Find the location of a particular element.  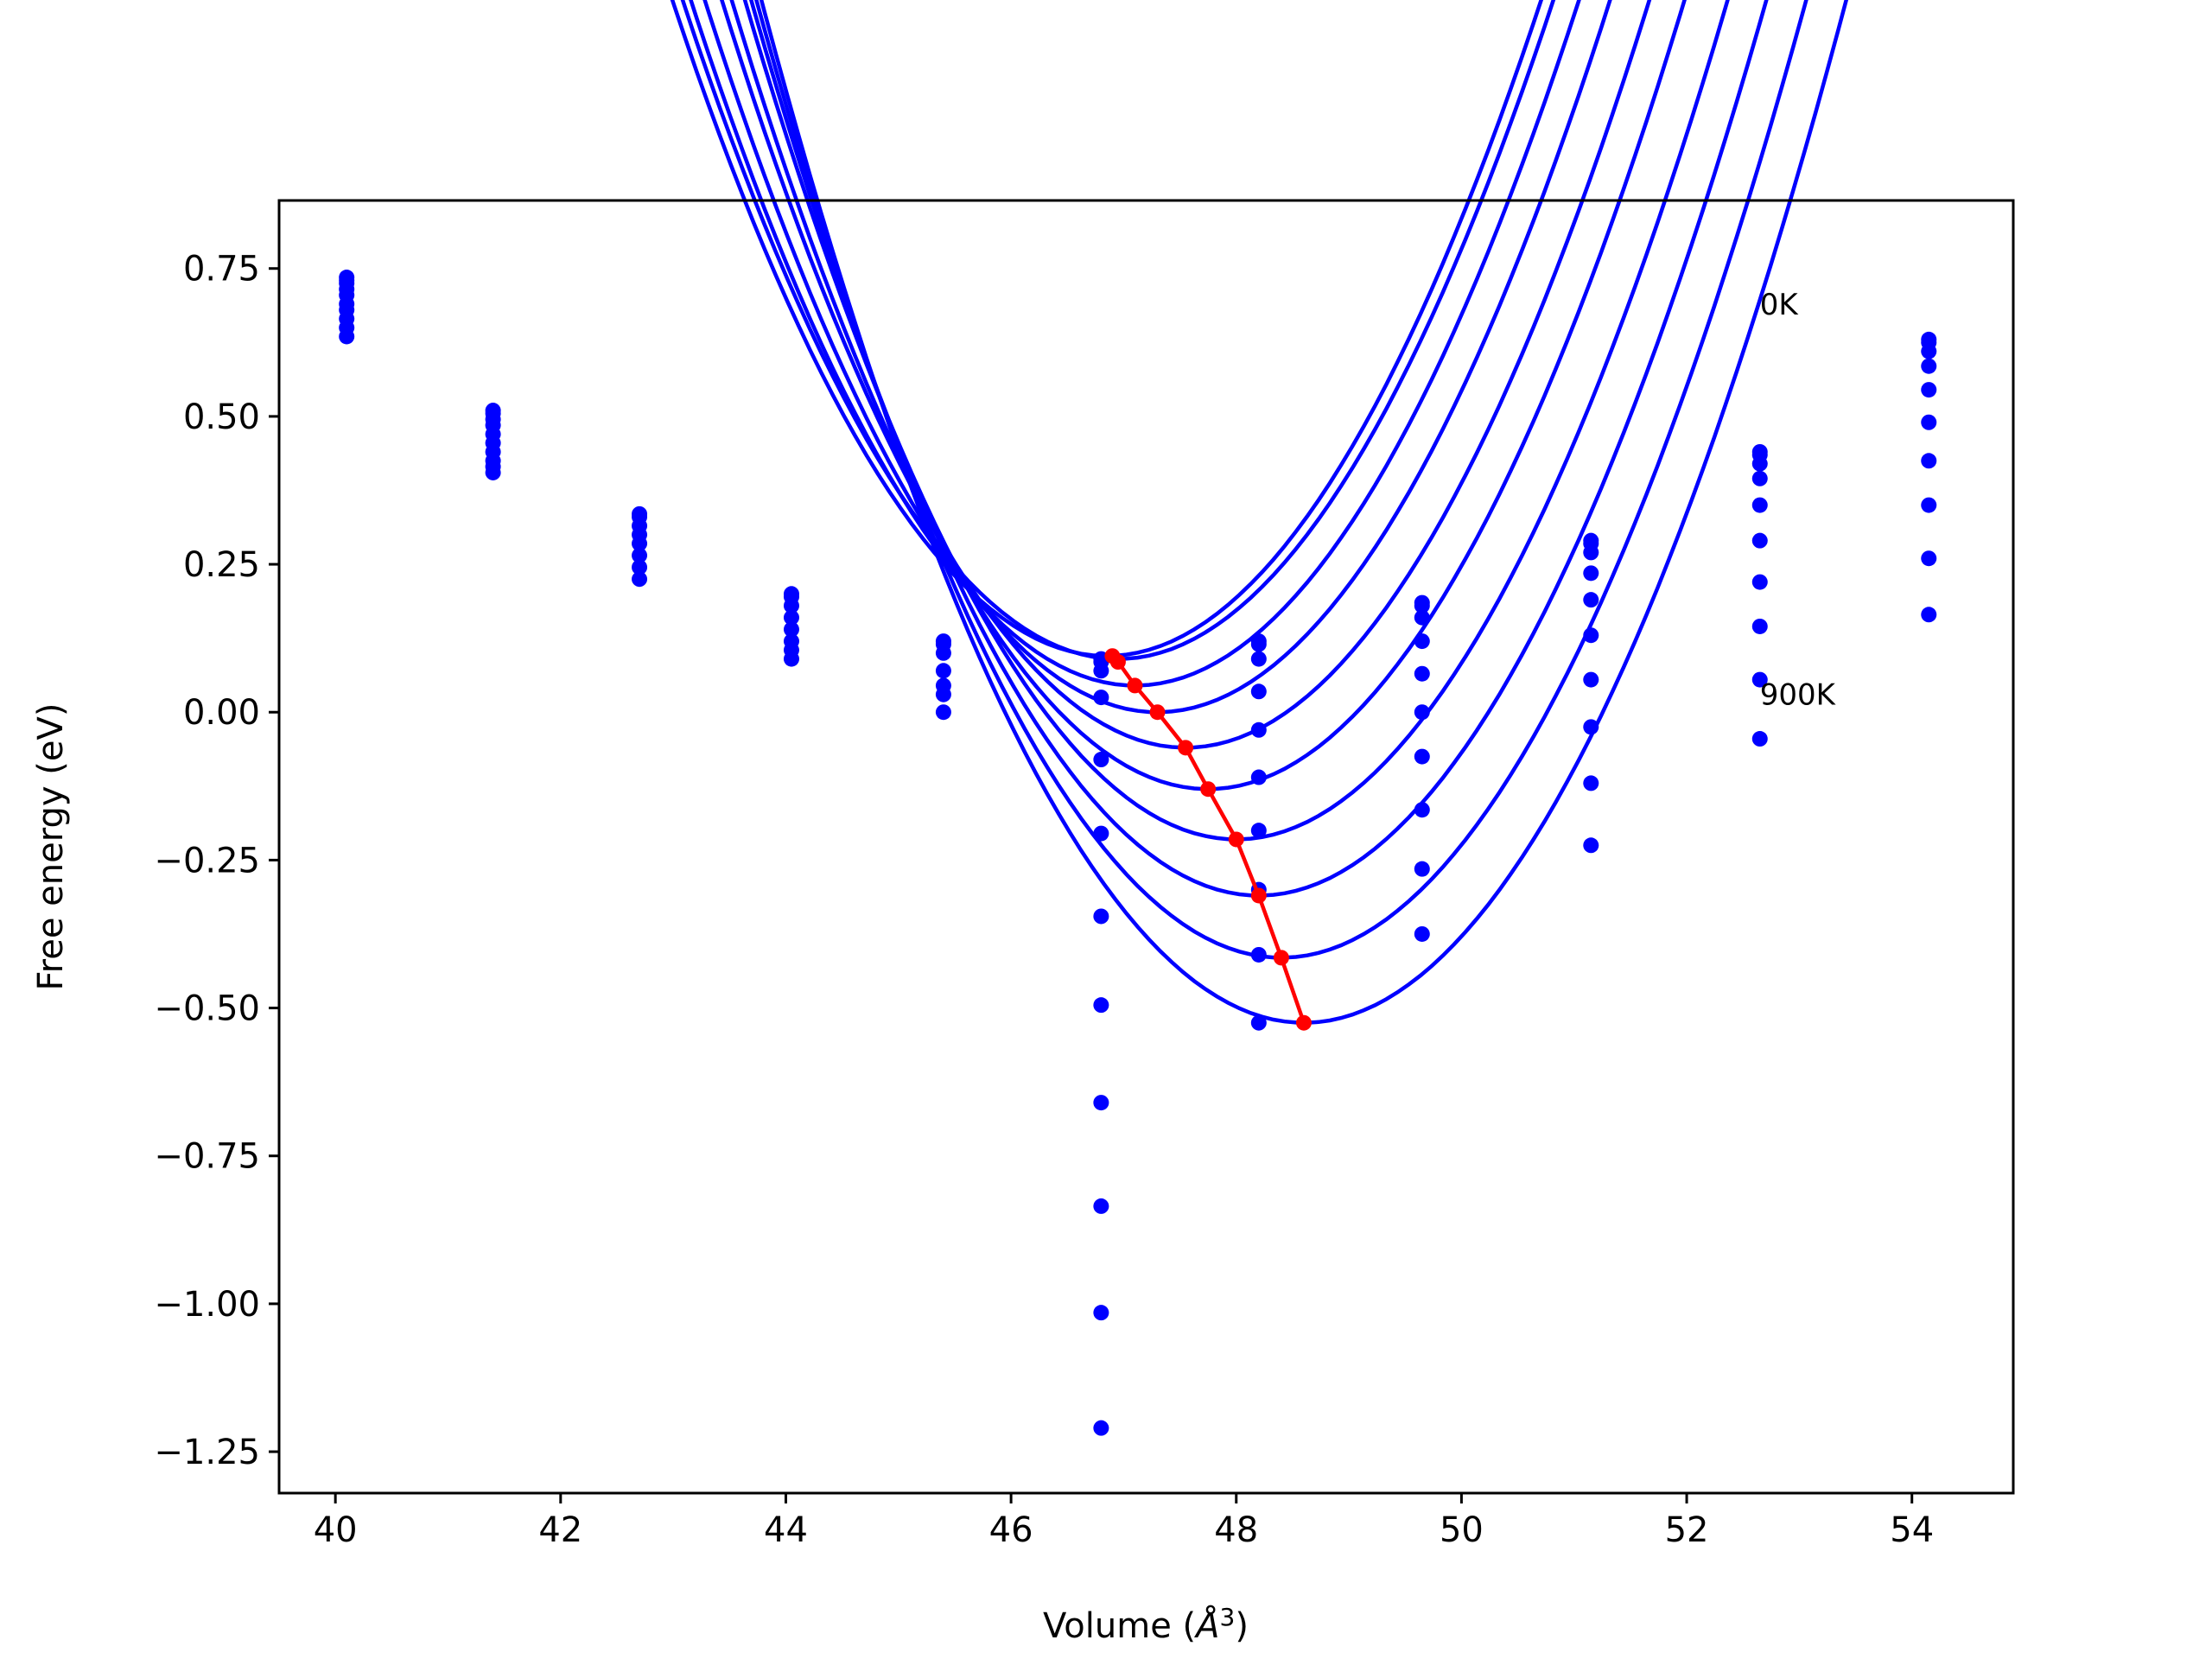

y-tick-label: −1.25 is located at coordinates (207, 1452).